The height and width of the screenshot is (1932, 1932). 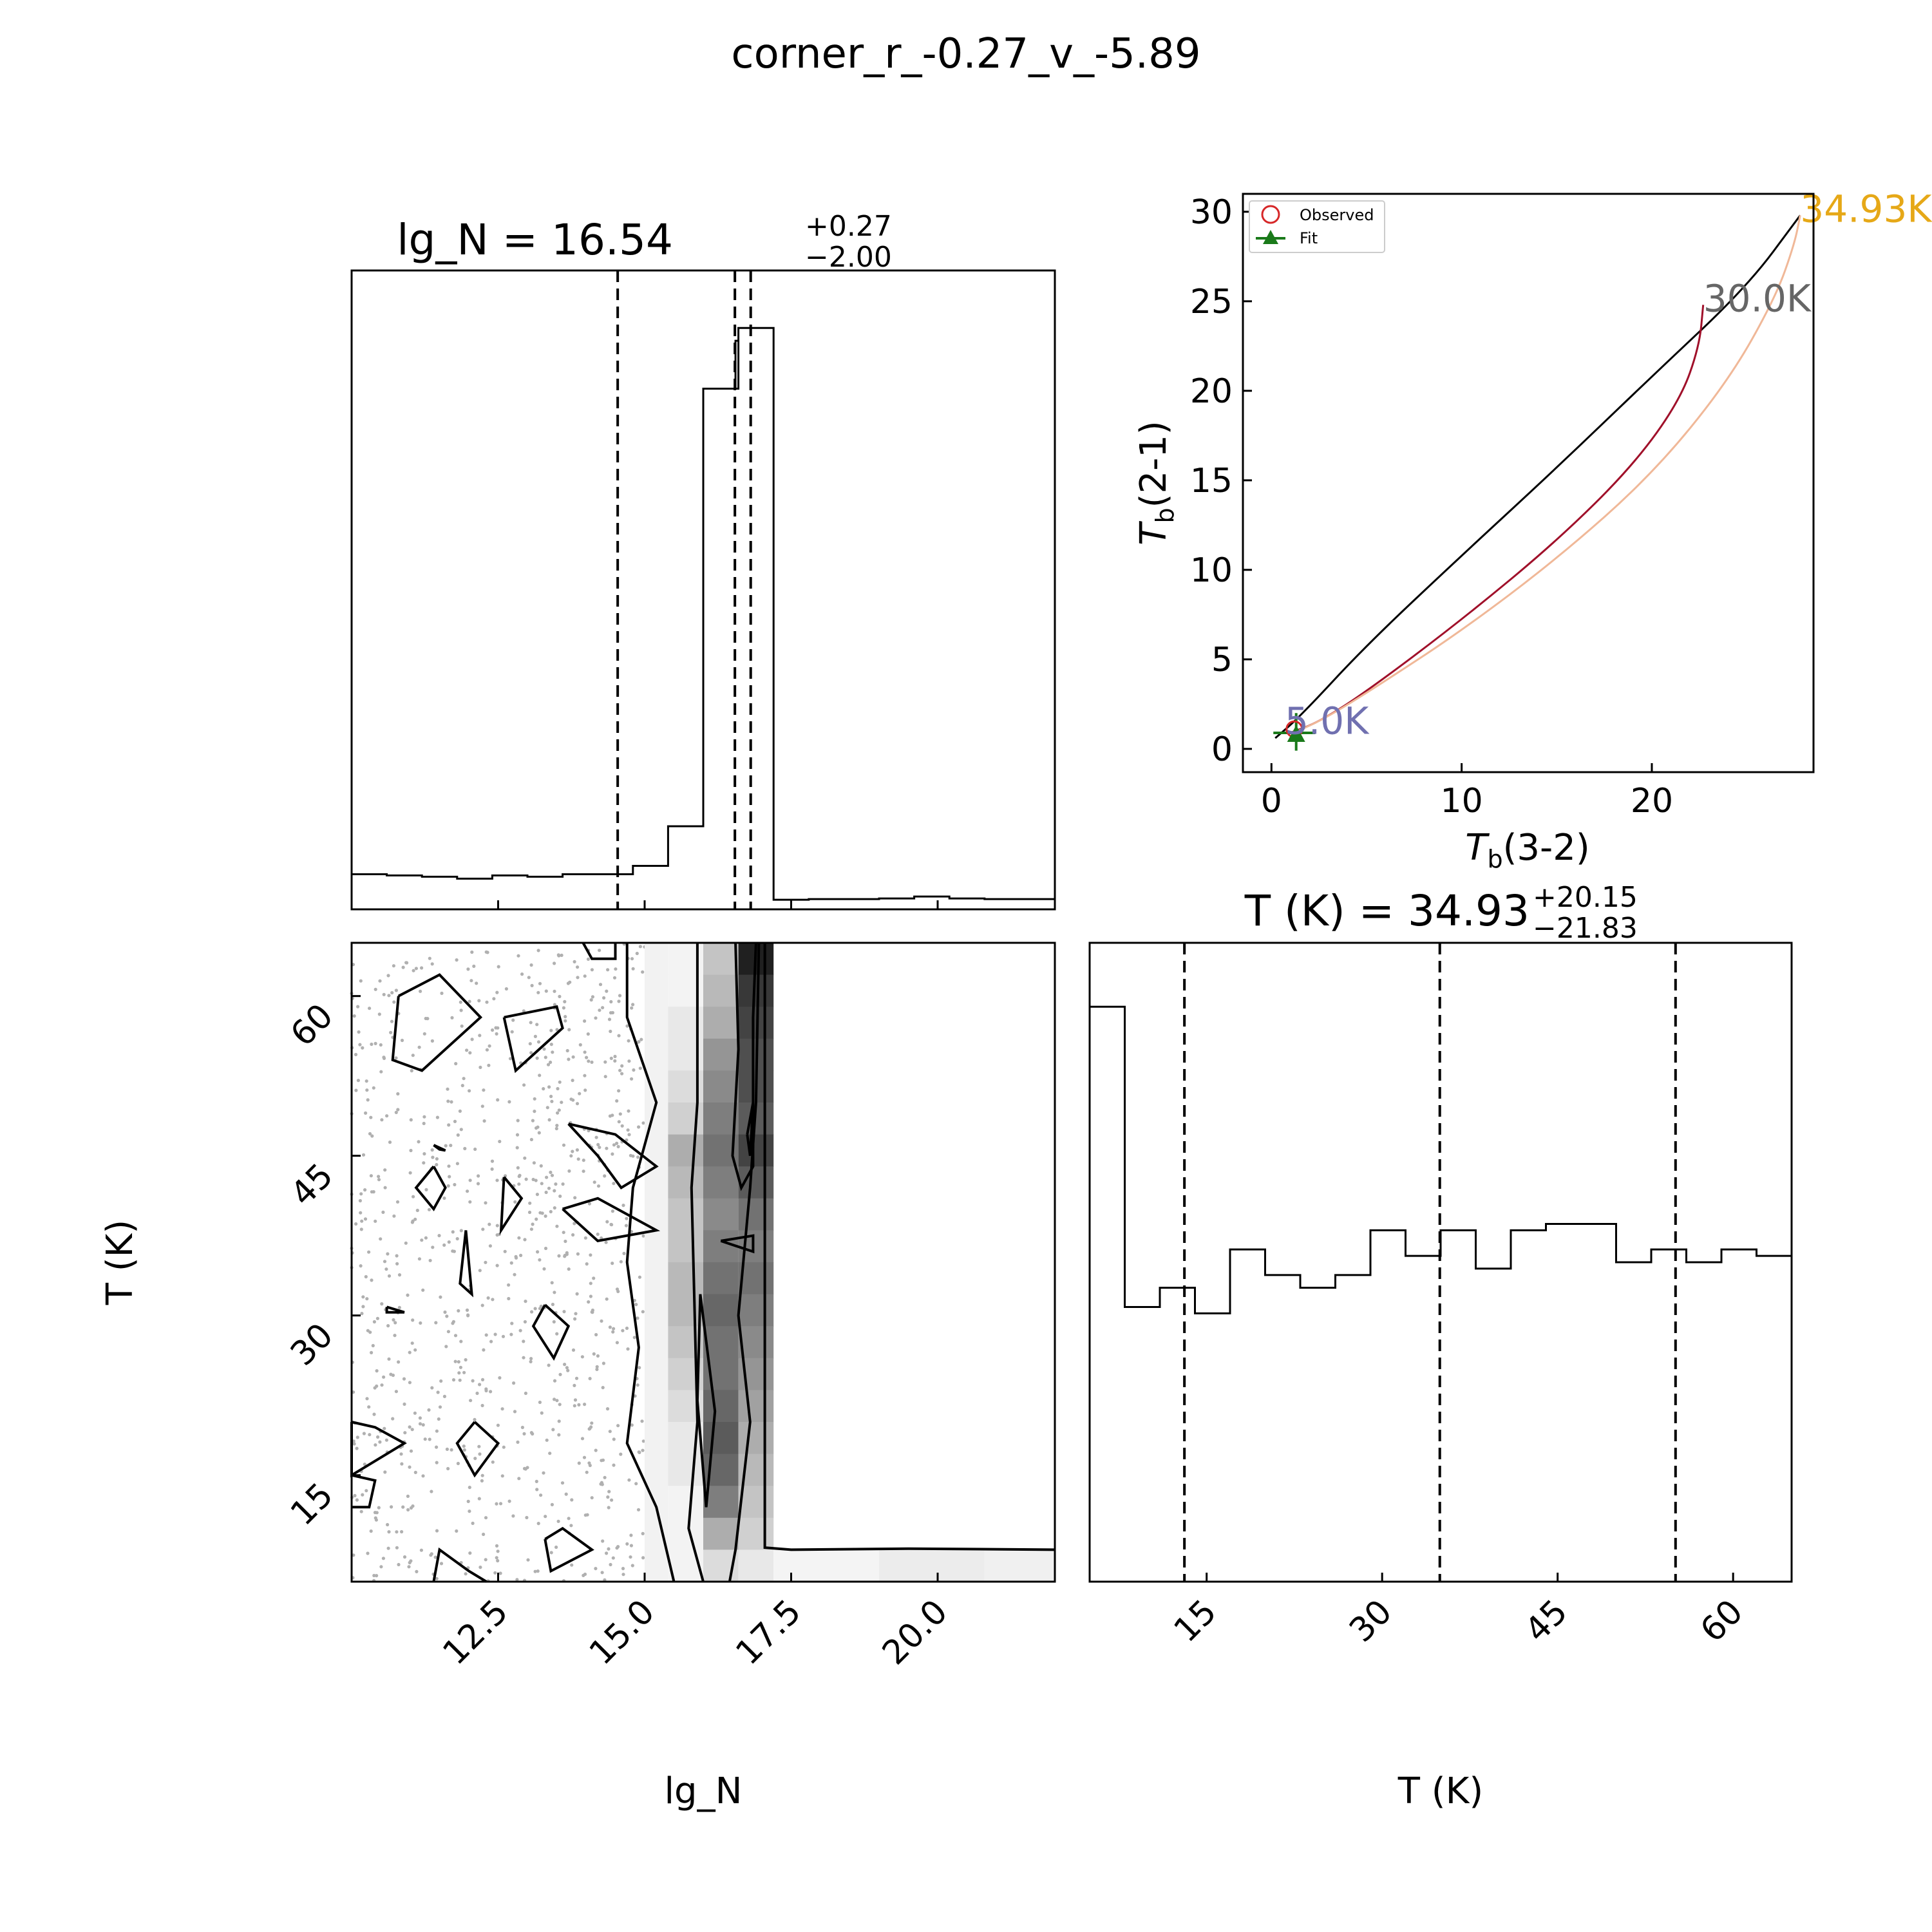 I want to click on tb-y-tick-label: 20, so click(x=1211, y=391).